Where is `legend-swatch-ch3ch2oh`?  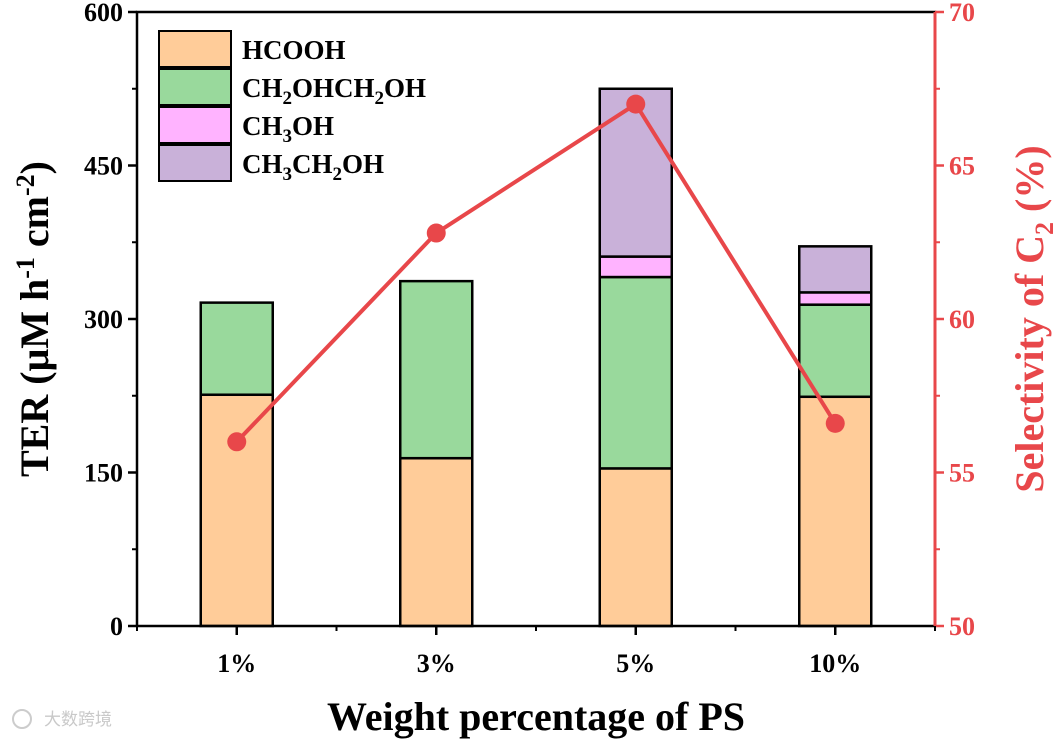
legend-swatch-ch3ch2oh is located at coordinates (195, 163).